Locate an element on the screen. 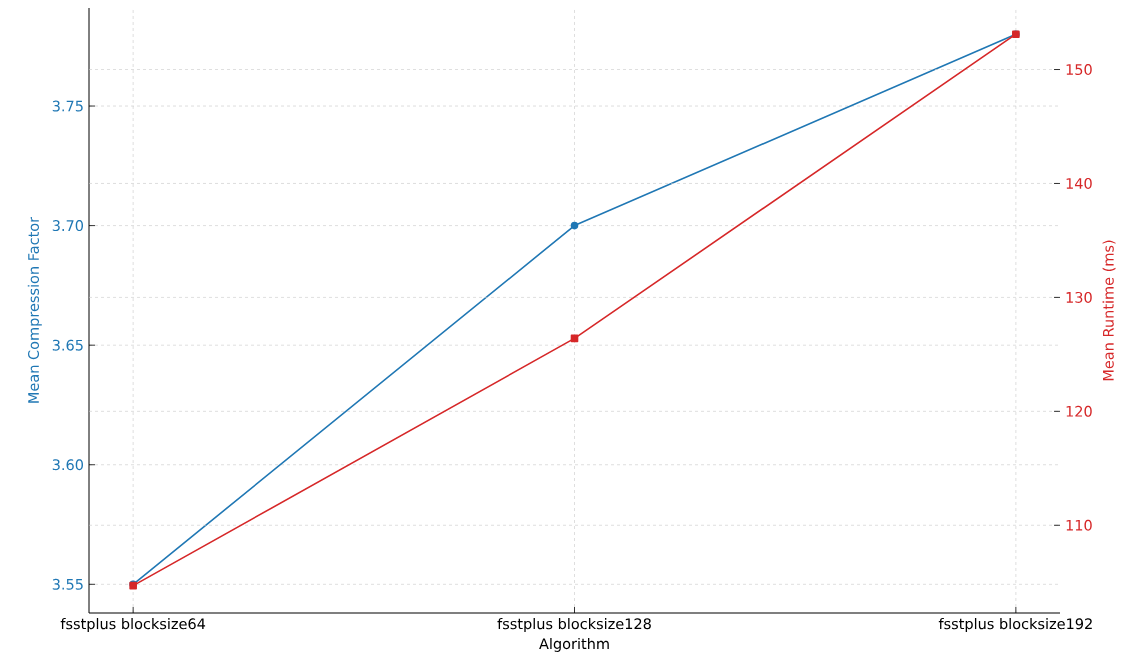 The image size is (1137, 665). y-tick-label: 3.70 is located at coordinates (68, 226).